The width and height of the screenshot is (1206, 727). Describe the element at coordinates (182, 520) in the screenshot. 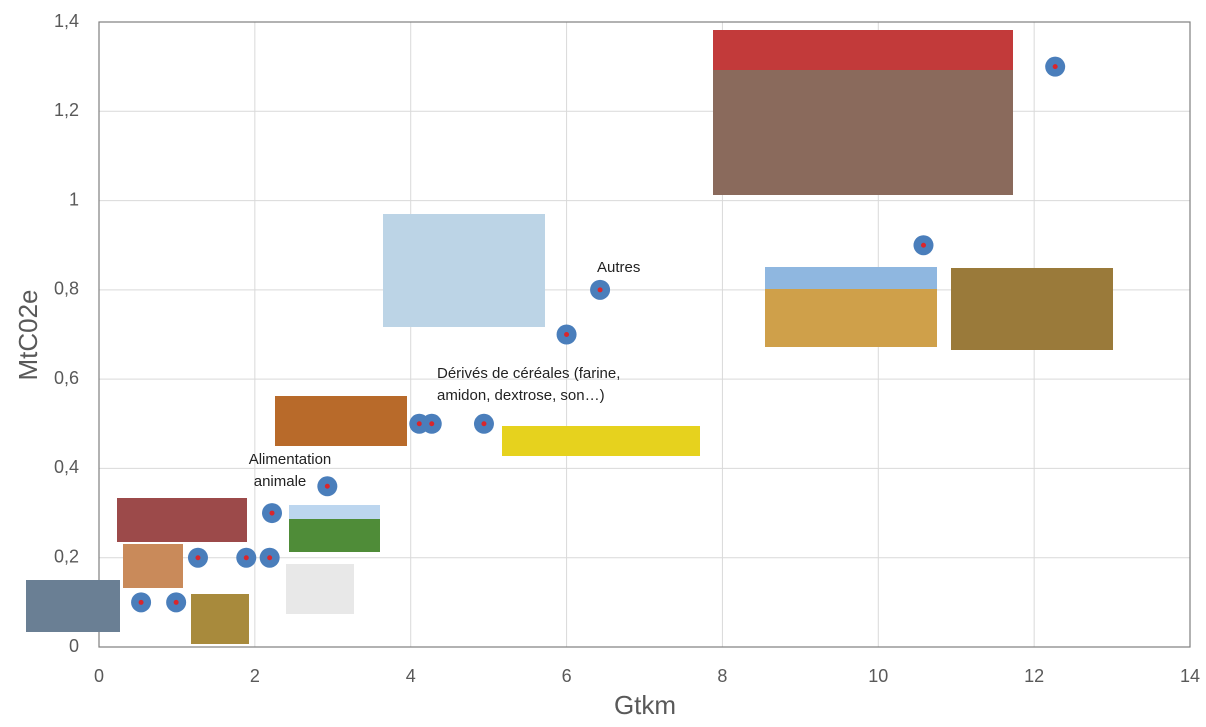

I see `photo-meat` at that location.